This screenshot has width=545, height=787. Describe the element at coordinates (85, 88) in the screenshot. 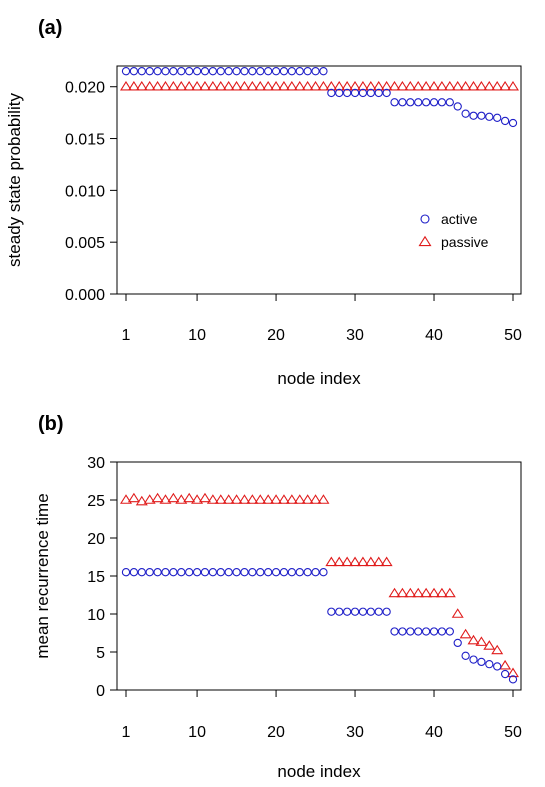

I see `y-tick-label: 0.020` at that location.